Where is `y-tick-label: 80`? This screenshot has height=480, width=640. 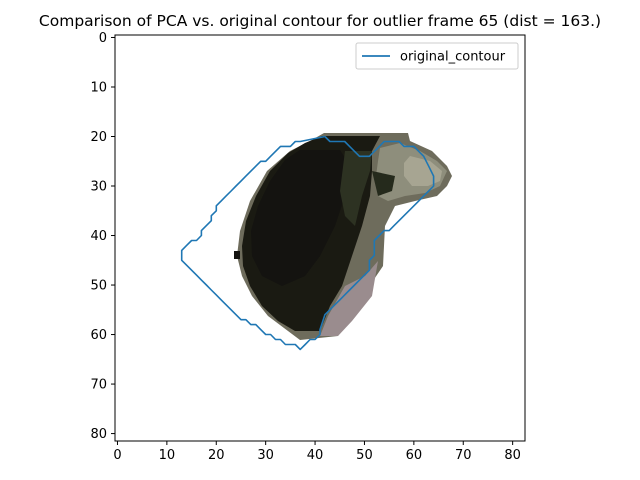
y-tick-label: 80 is located at coordinates (98, 434).